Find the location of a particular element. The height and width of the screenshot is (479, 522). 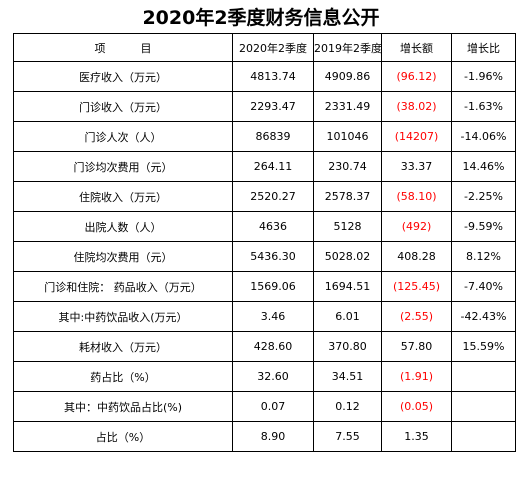

row-value-2019: 5128 is located at coordinates (347, 226).